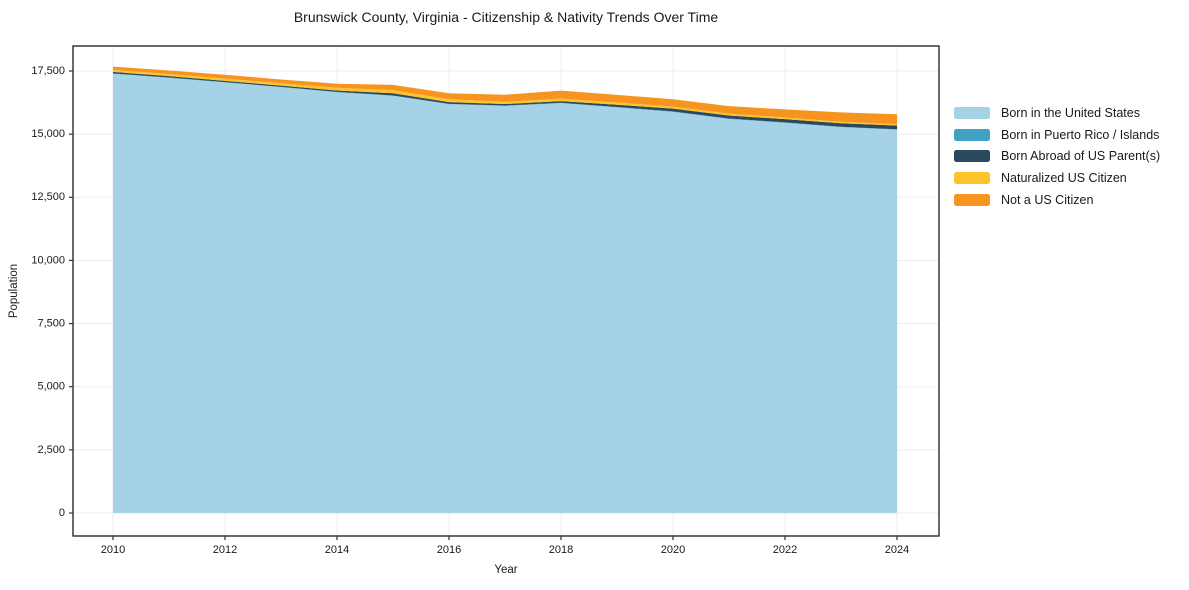 The height and width of the screenshot is (590, 1189). Describe the element at coordinates (48, 71) in the screenshot. I see `y-tick-label: 17,500` at that location.